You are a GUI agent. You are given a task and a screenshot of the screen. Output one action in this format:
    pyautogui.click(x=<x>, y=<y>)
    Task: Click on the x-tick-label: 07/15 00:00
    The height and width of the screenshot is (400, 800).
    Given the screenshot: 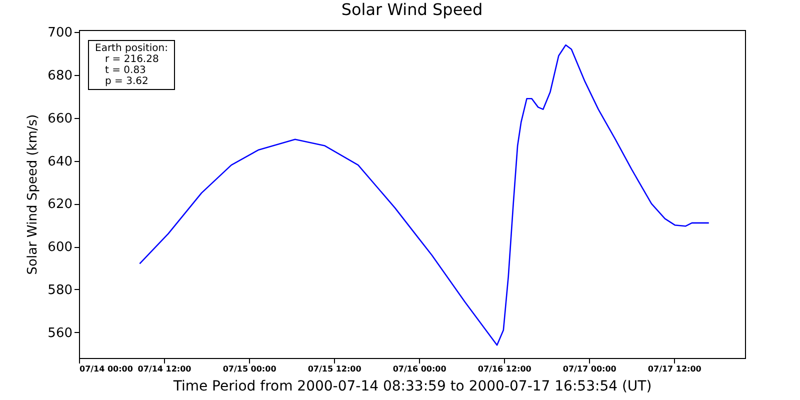 What is the action you would take?
    pyautogui.click(x=249, y=369)
    